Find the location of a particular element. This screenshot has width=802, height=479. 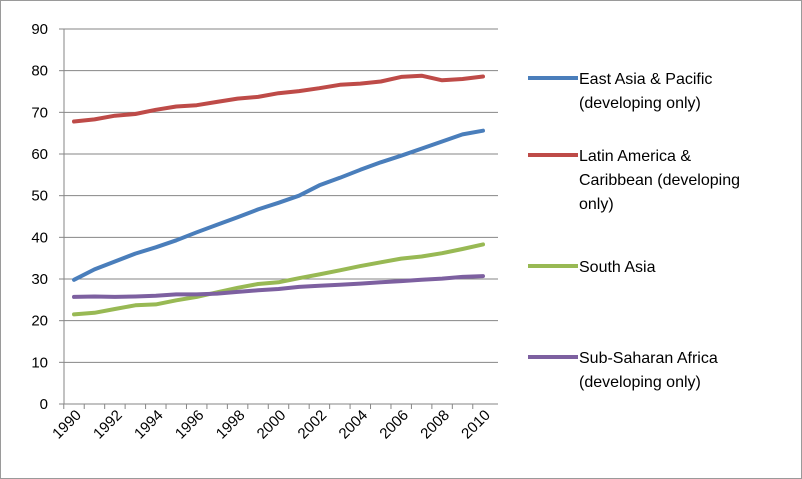

y-tick-label: 10 is located at coordinates (39, 362).